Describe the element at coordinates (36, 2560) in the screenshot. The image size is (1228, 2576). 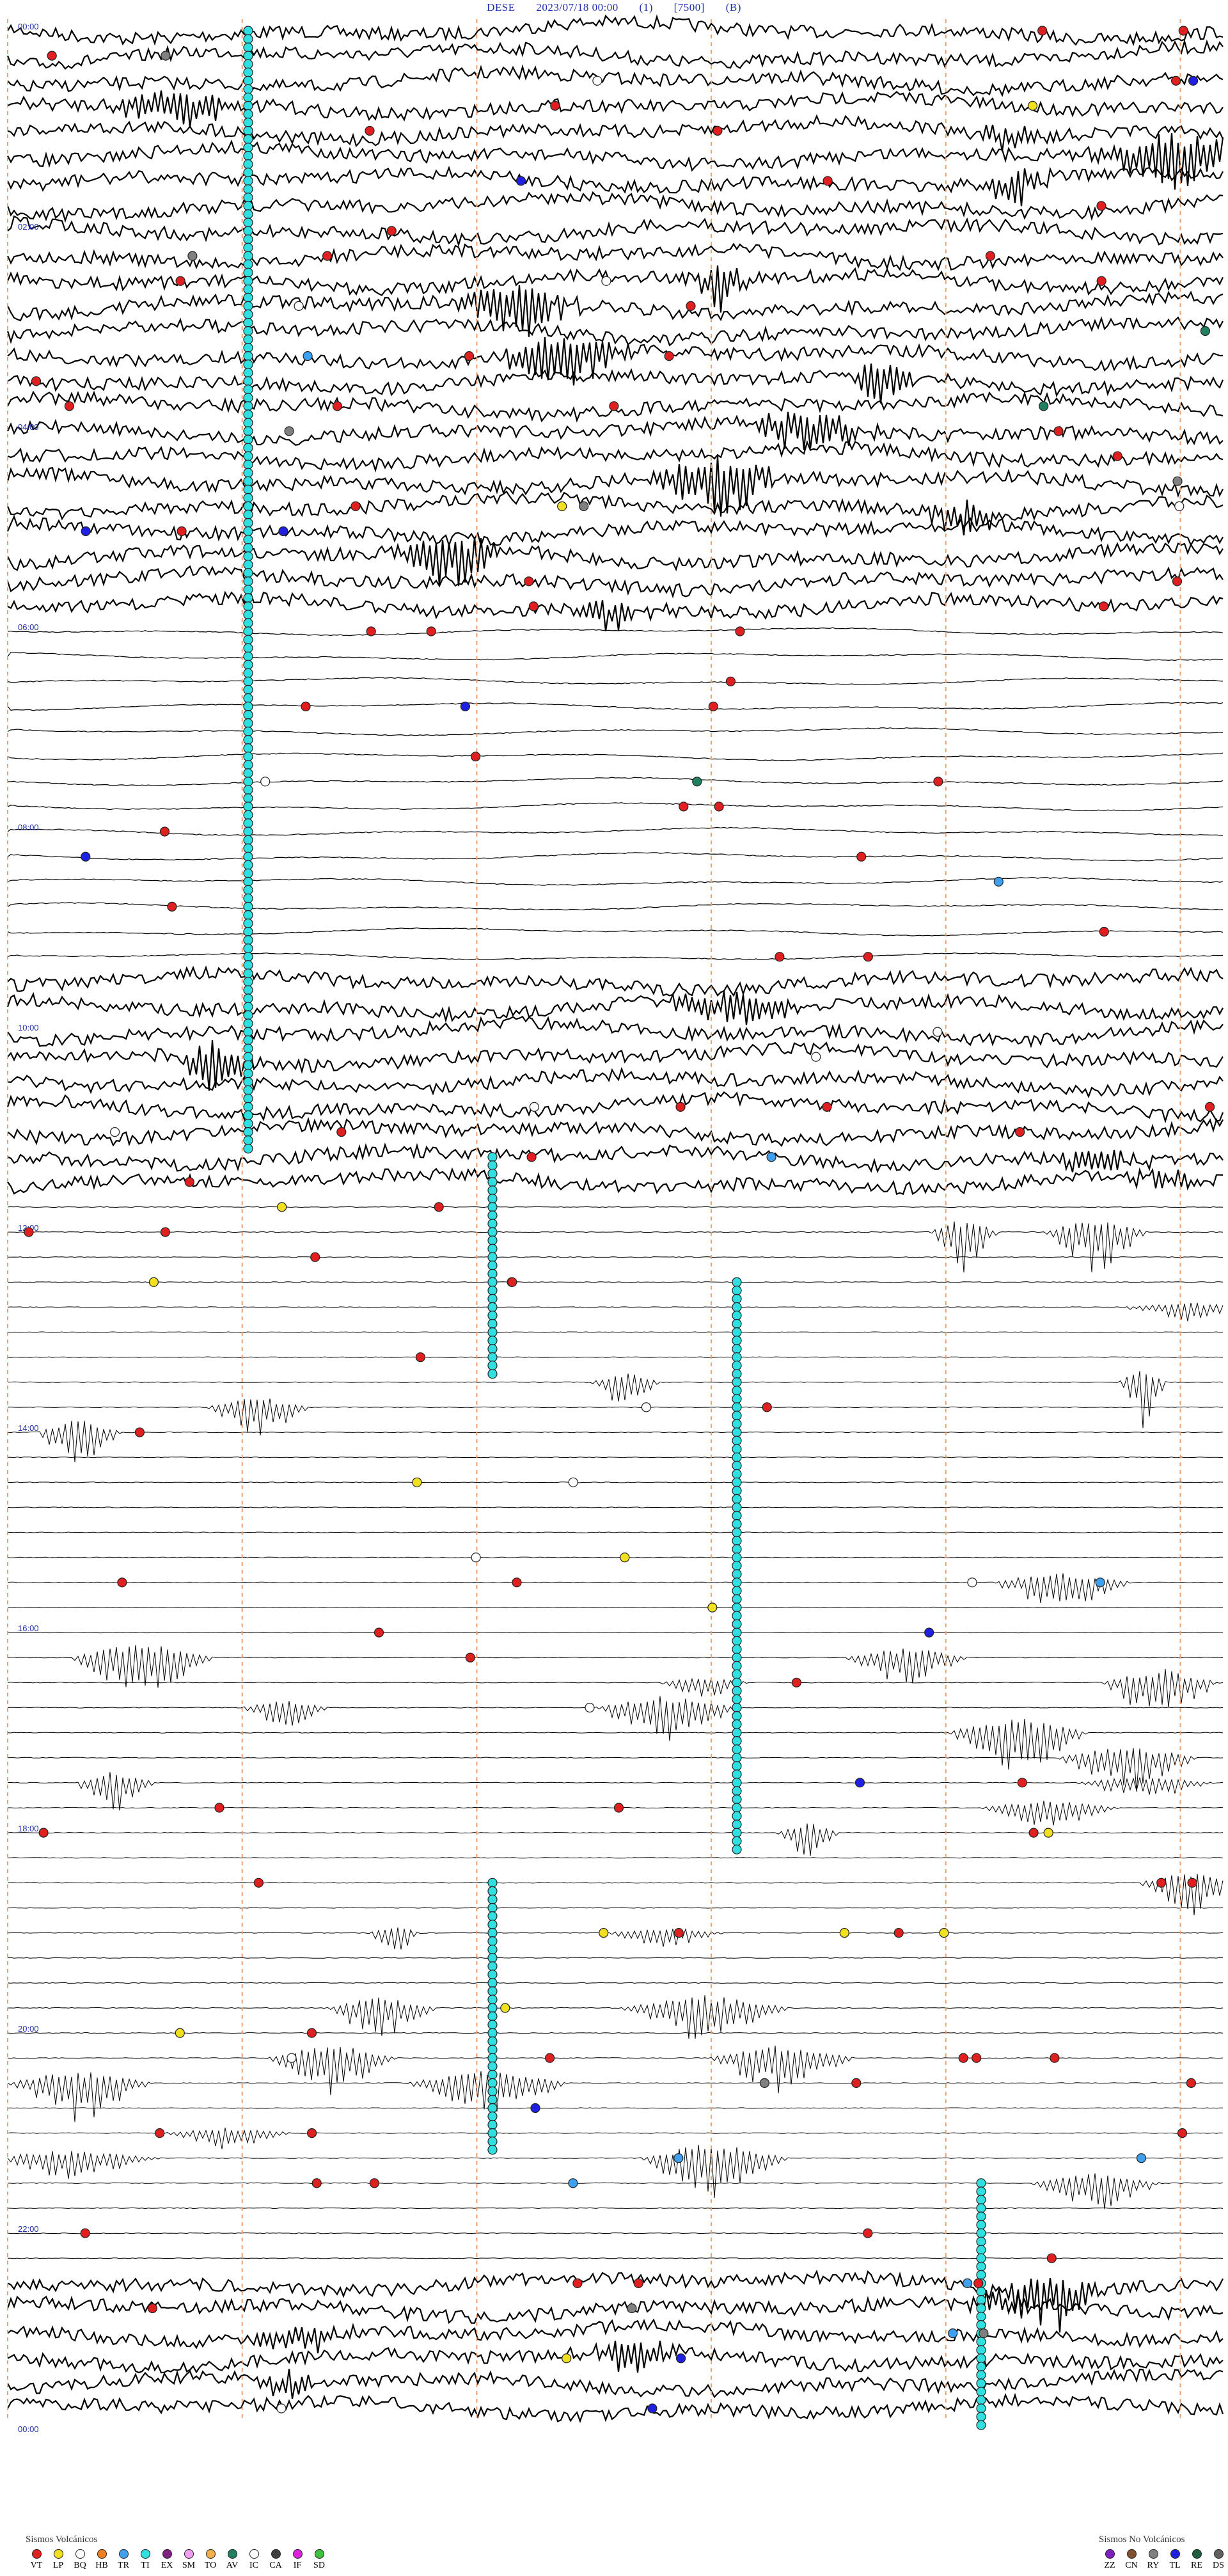
I see `legend-item-vt: VT` at that location.